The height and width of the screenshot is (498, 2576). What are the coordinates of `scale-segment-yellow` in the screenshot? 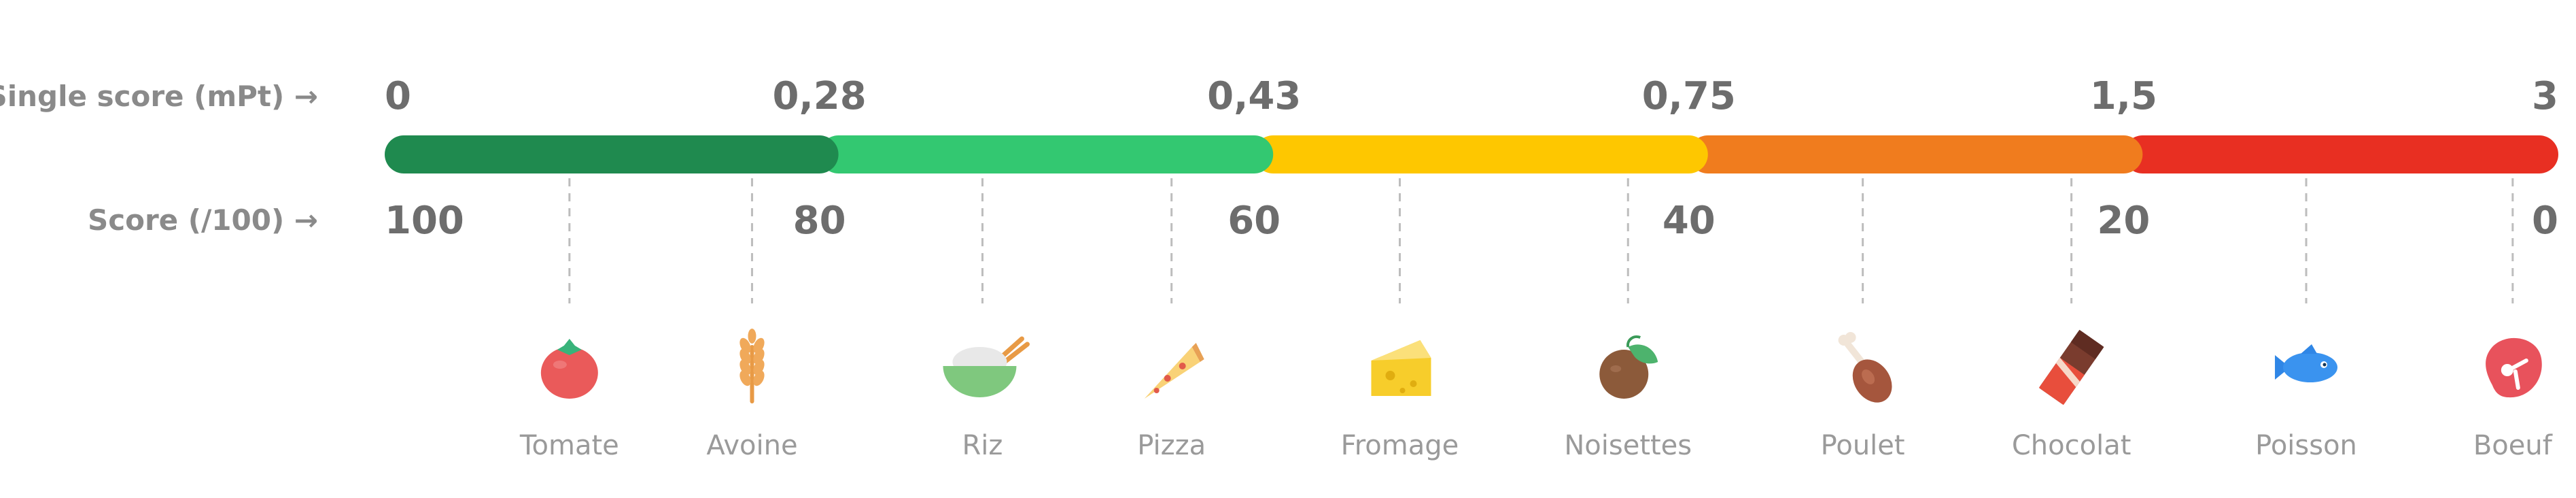 It's located at (1481, 154).